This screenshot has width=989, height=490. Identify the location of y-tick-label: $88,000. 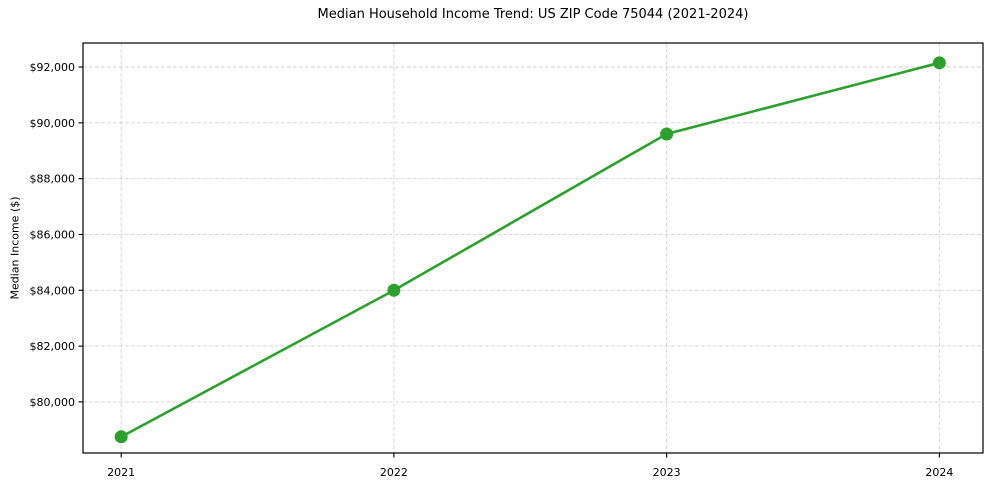
(53, 179).